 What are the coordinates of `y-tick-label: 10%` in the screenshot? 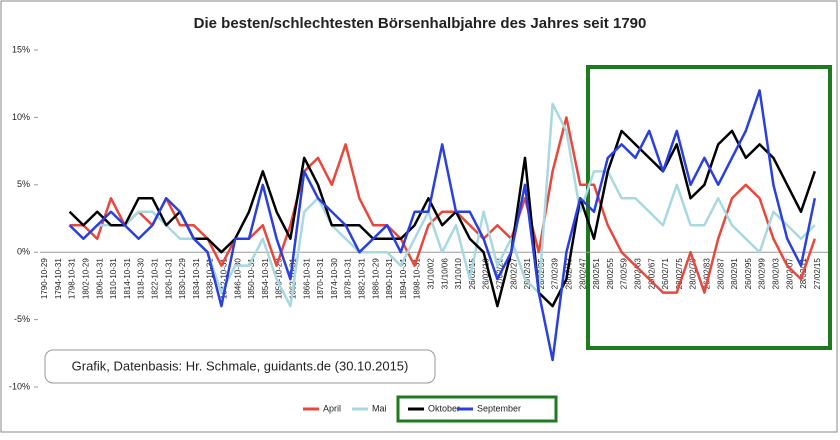 It's located at (21, 117).